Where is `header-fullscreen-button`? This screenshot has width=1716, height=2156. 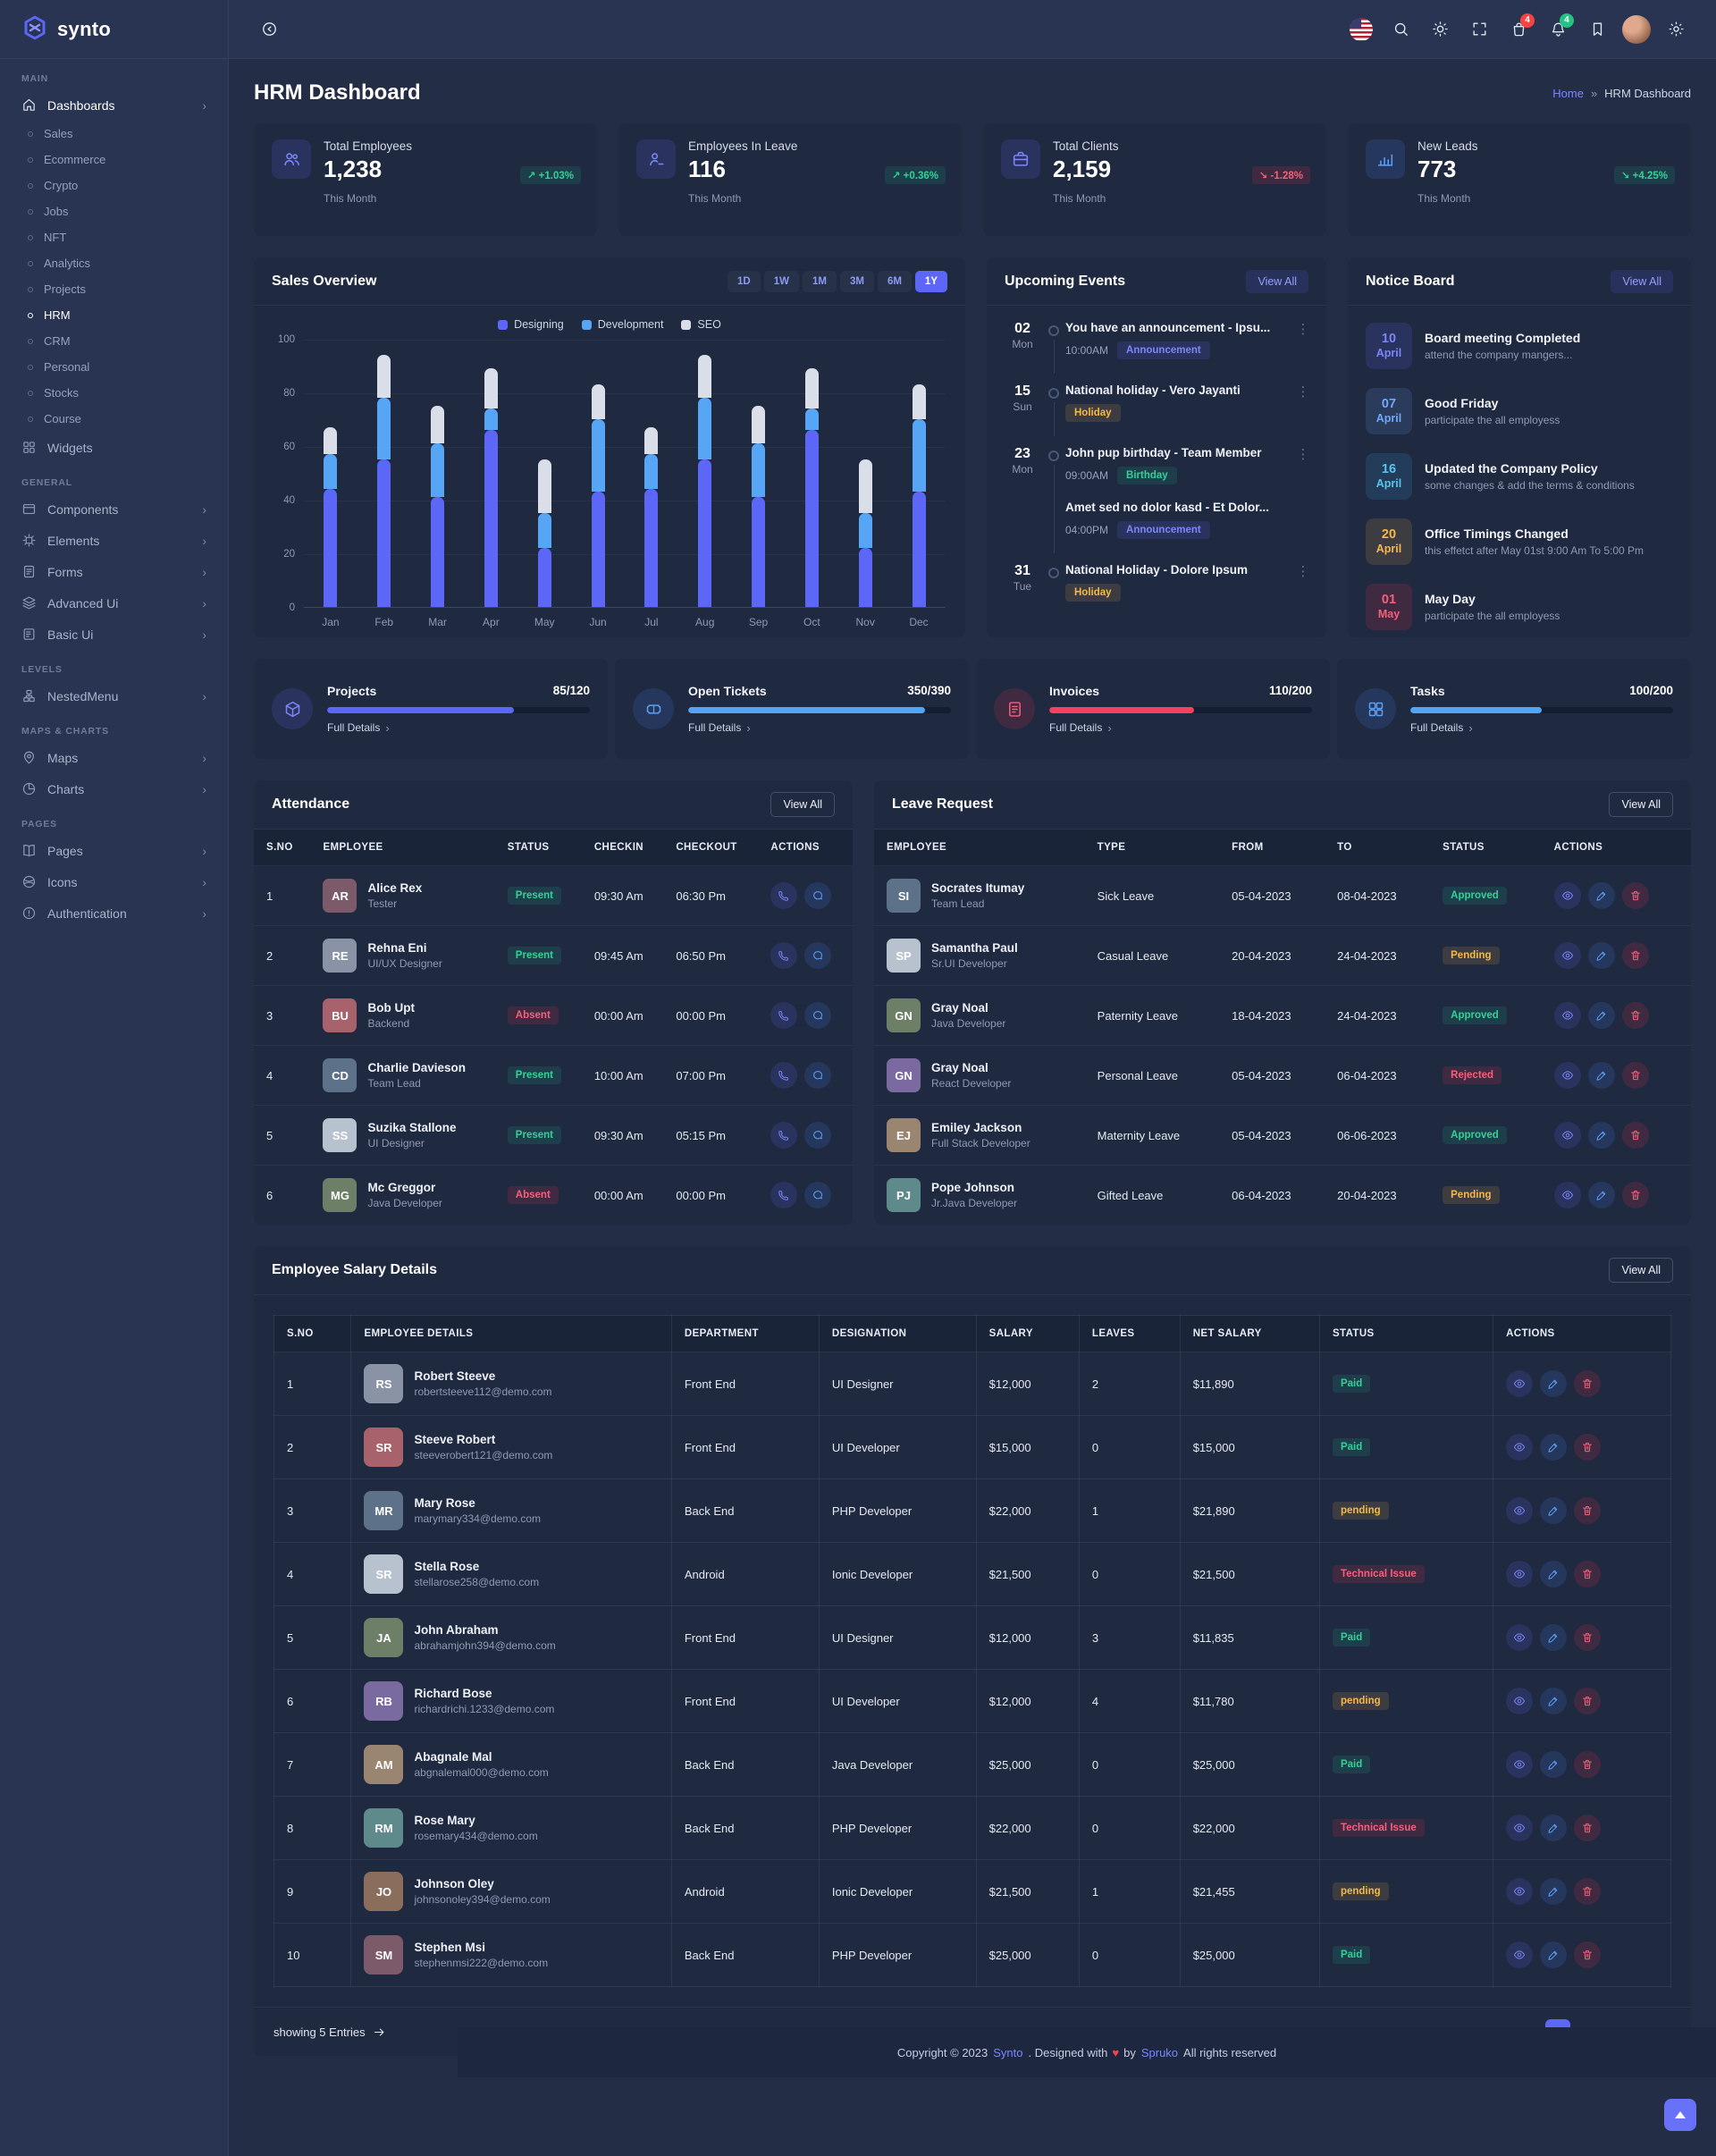
header-fullscreen-button is located at coordinates (1479, 30).